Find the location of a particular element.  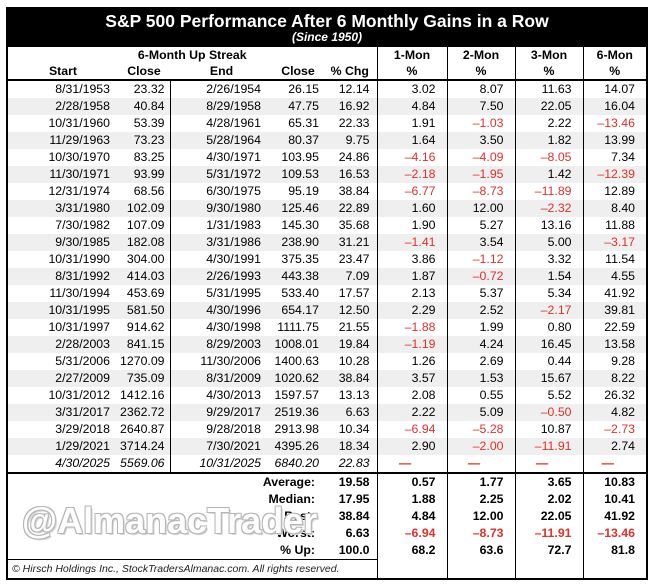

cell-3mon: 16.45 is located at coordinates (548, 344).